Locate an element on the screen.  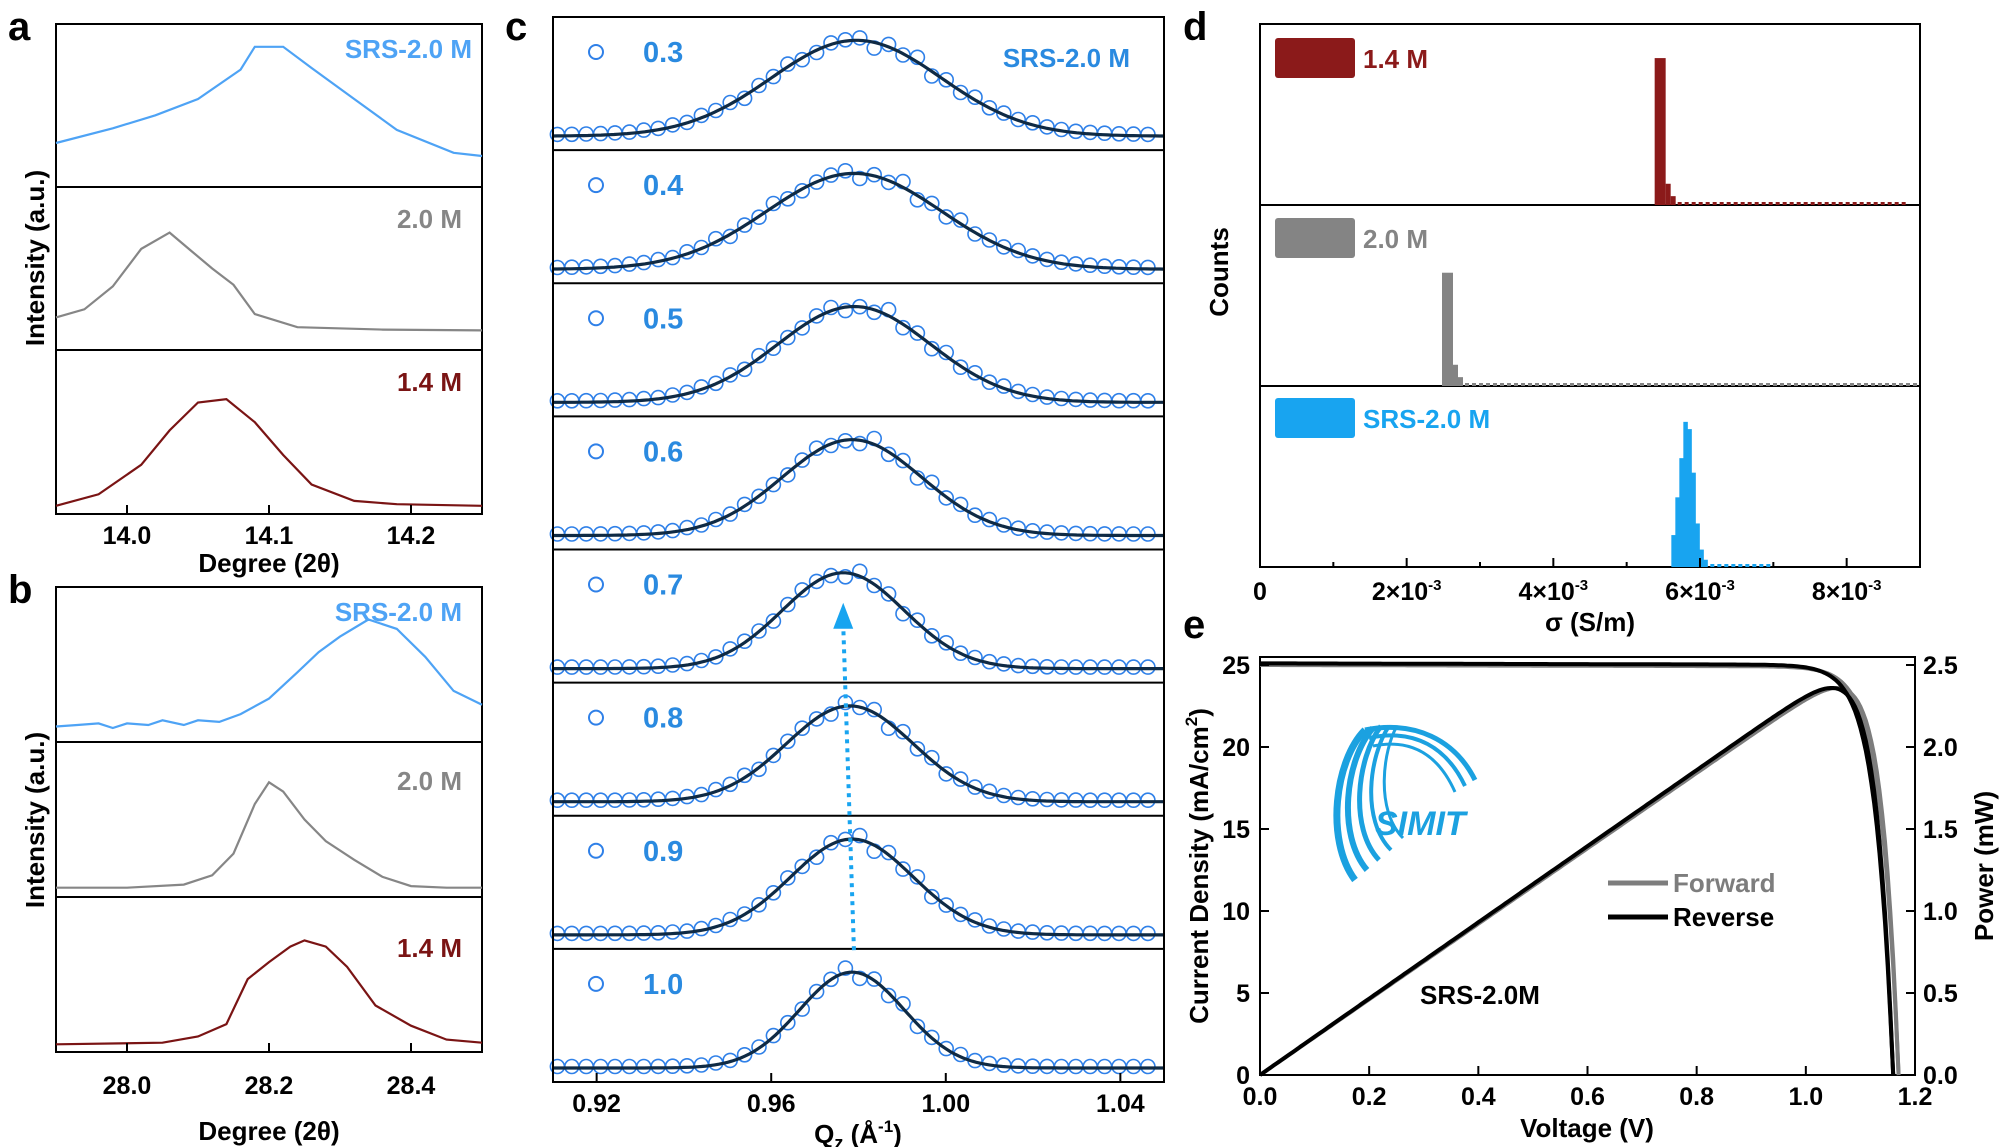
panel-d-xlabel: σ (S/m) is located at coordinates (1590, 622).